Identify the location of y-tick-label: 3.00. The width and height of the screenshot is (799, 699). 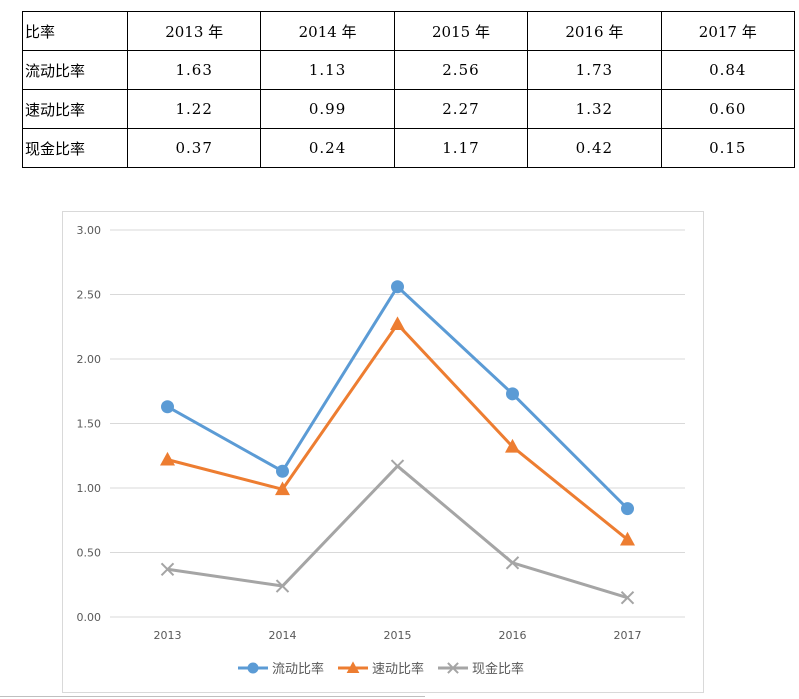
(89, 230).